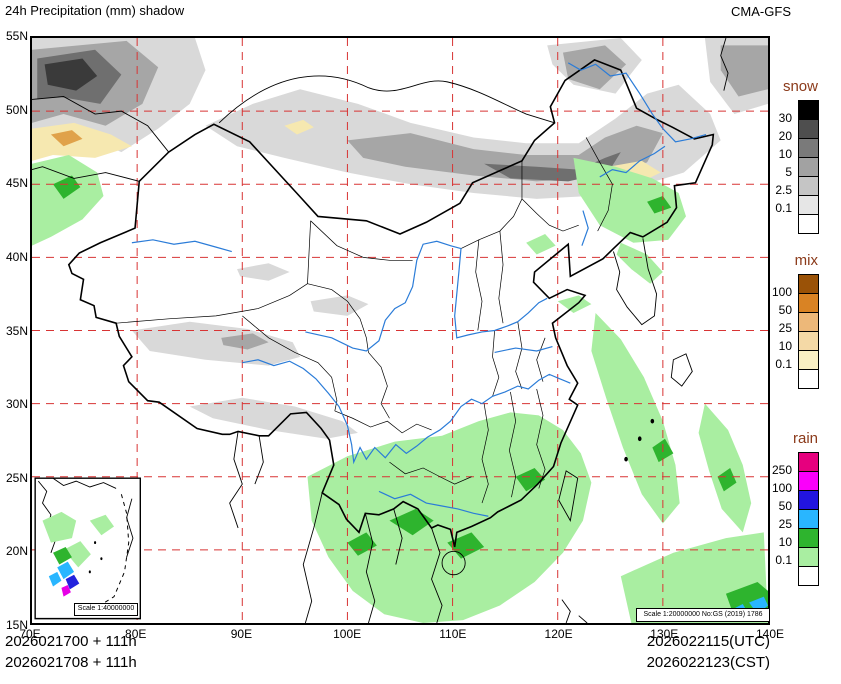 This screenshot has width=841, height=684. I want to click on legend-value: 20, so click(785, 136).